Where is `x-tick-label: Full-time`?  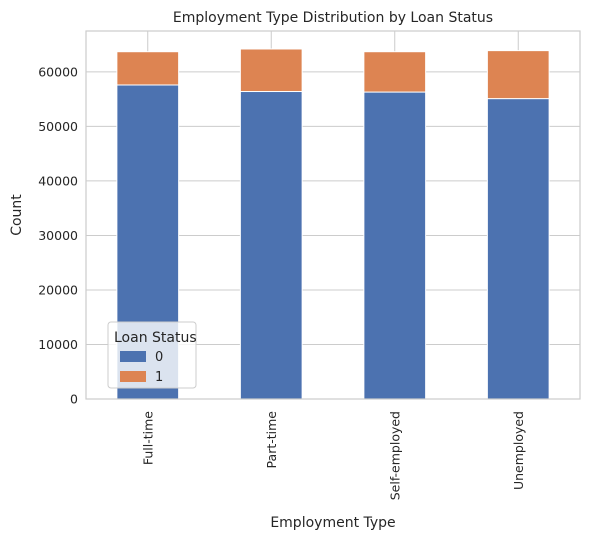 x-tick-label: Full-time is located at coordinates (147, 438).